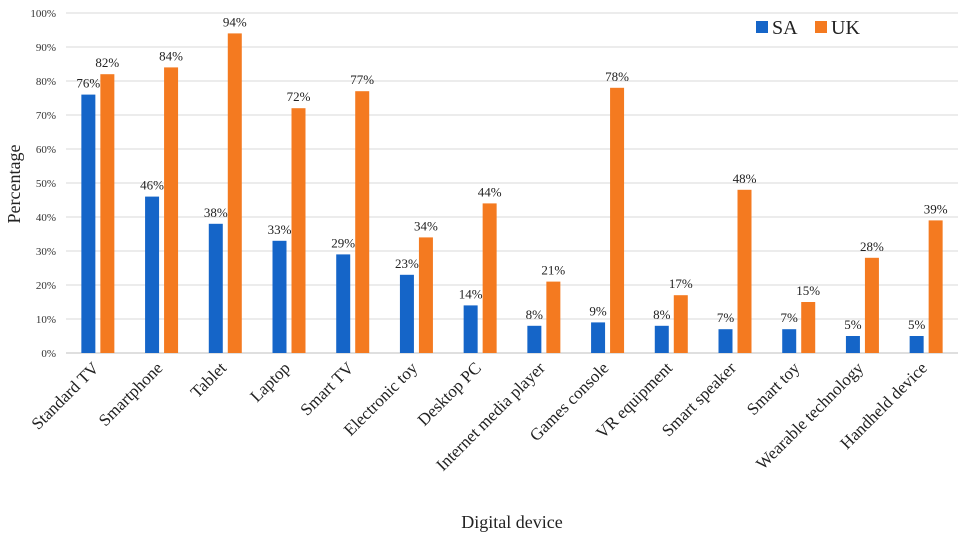  Describe the element at coordinates (46, 184) in the screenshot. I see `y-tick-label: 50%` at that location.